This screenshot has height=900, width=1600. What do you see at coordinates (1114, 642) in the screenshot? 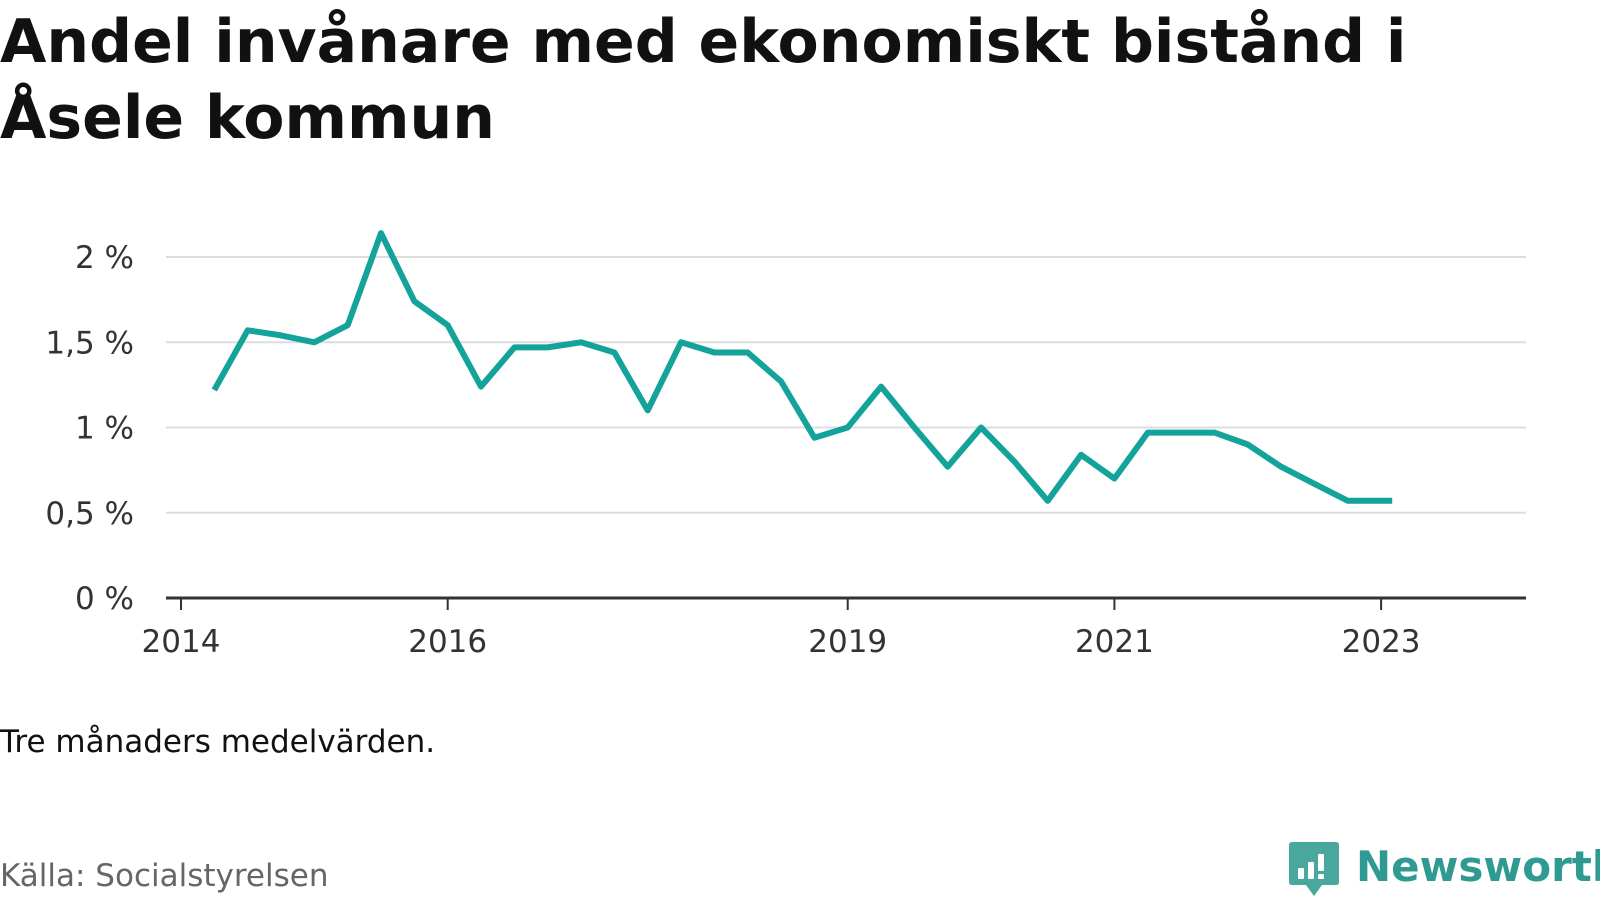
I see `x-tick-label: 2021` at bounding box center [1114, 642].